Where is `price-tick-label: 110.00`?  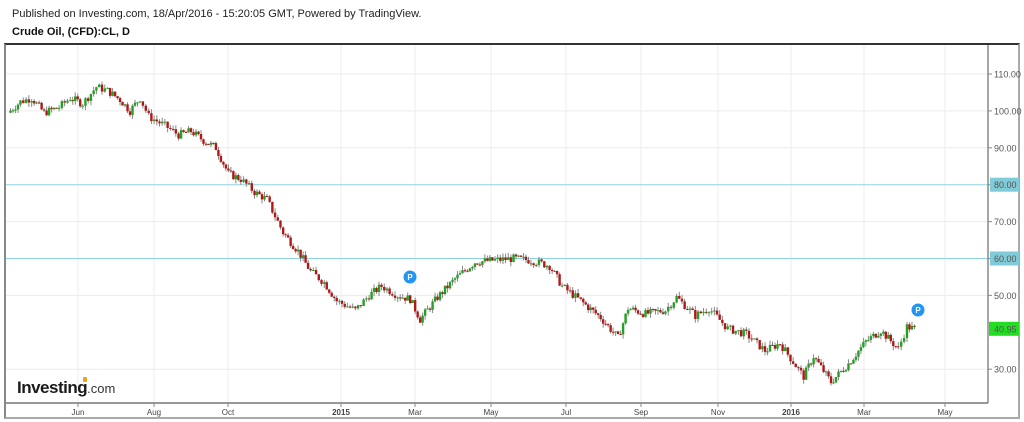
price-tick-label: 110.00 is located at coordinates (1007, 75).